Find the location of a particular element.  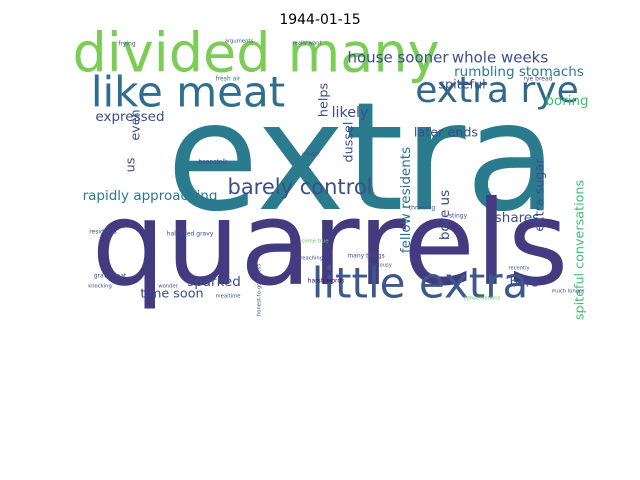

word: rumbling stomachs is located at coordinates (519, 72).